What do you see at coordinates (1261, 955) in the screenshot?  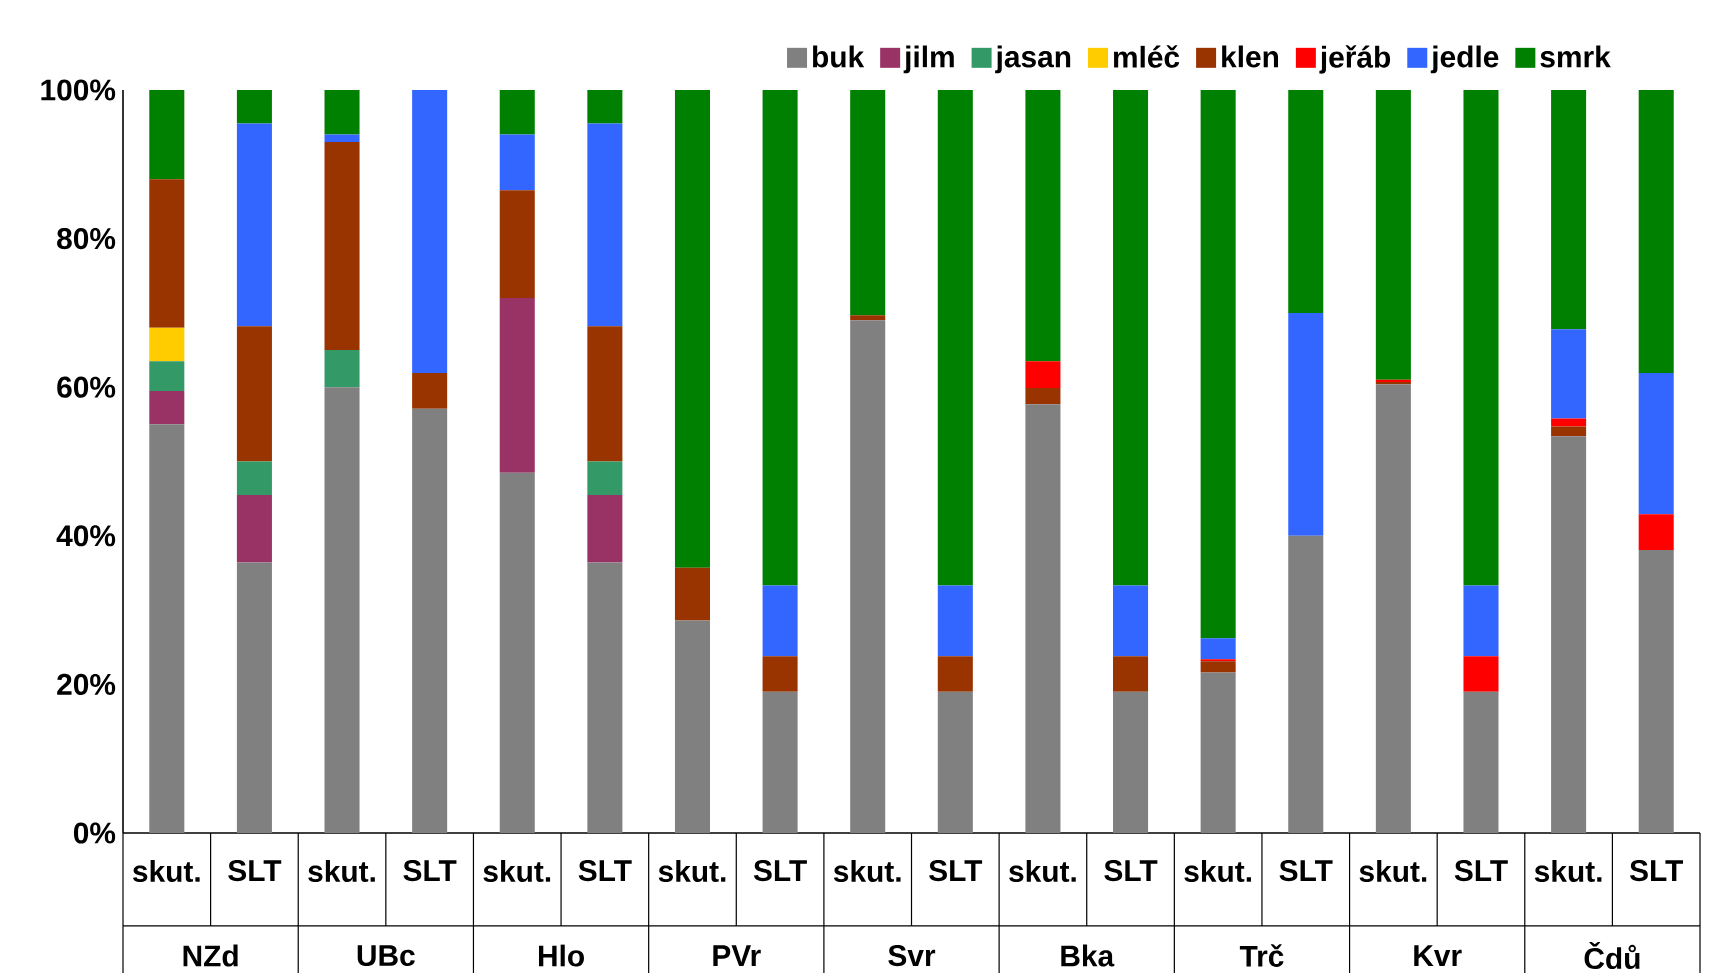 I see `text: Trč` at bounding box center [1261, 955].